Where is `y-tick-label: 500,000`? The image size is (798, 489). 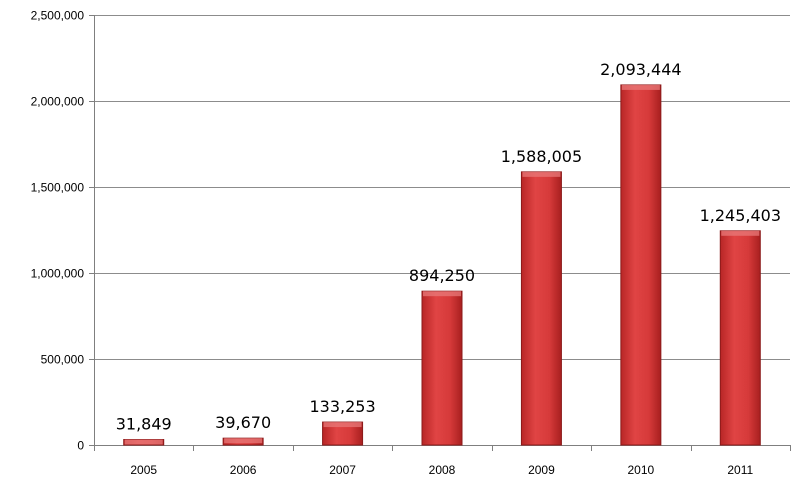 y-tick-label: 500,000 is located at coordinates (63, 360).